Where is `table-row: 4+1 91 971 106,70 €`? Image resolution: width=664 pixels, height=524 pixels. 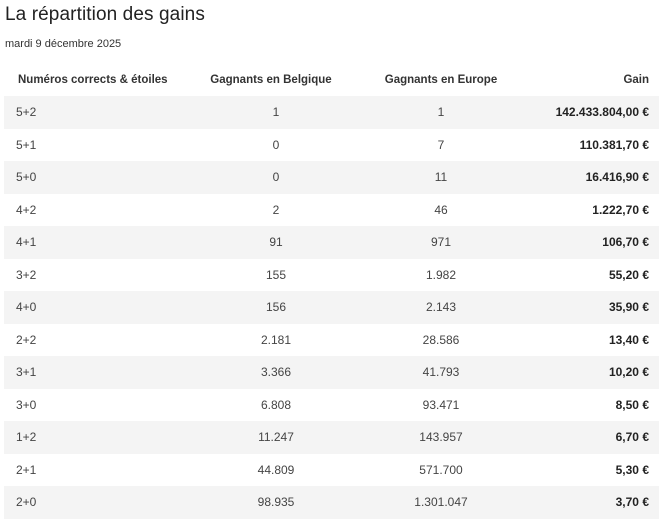 table-row: 4+1 91 971 106,70 € is located at coordinates (331, 242).